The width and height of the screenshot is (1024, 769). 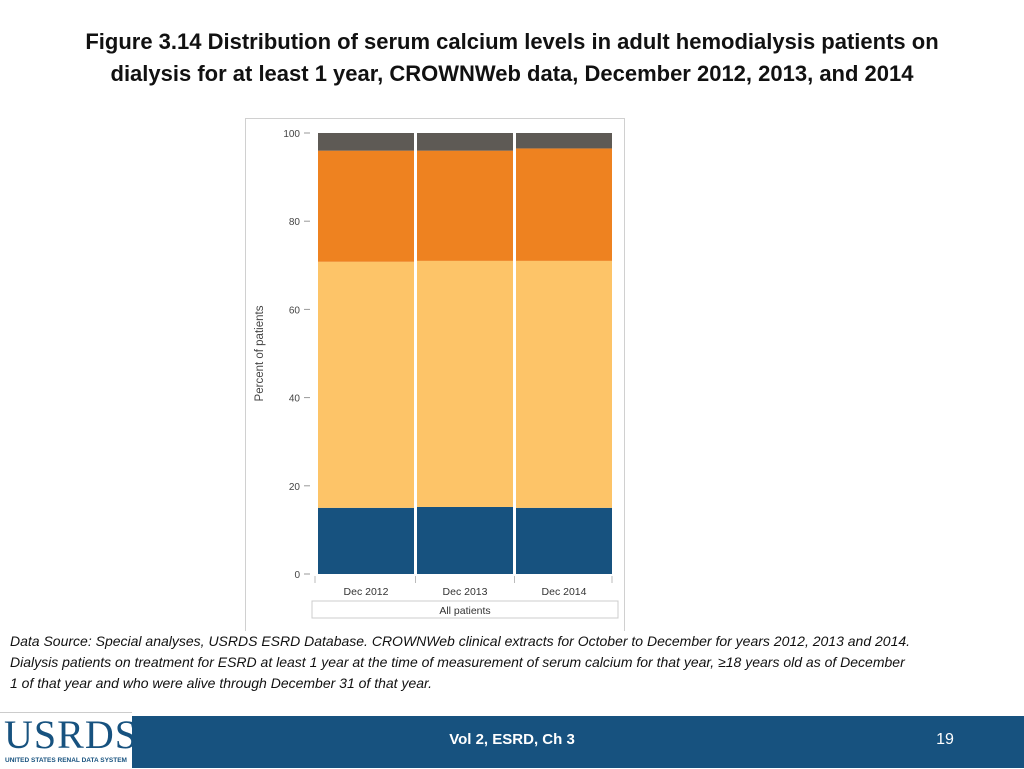 I want to click on x-tick-label: Dec 2012, so click(x=366, y=592).